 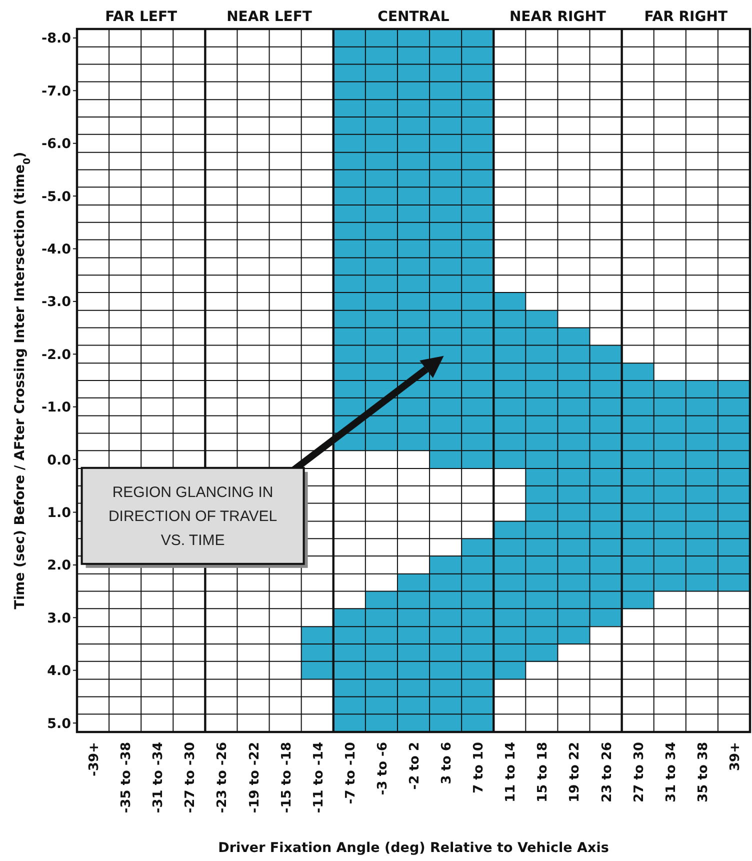 I want to click on y-tick-label: 4.0, so click(x=59, y=671).